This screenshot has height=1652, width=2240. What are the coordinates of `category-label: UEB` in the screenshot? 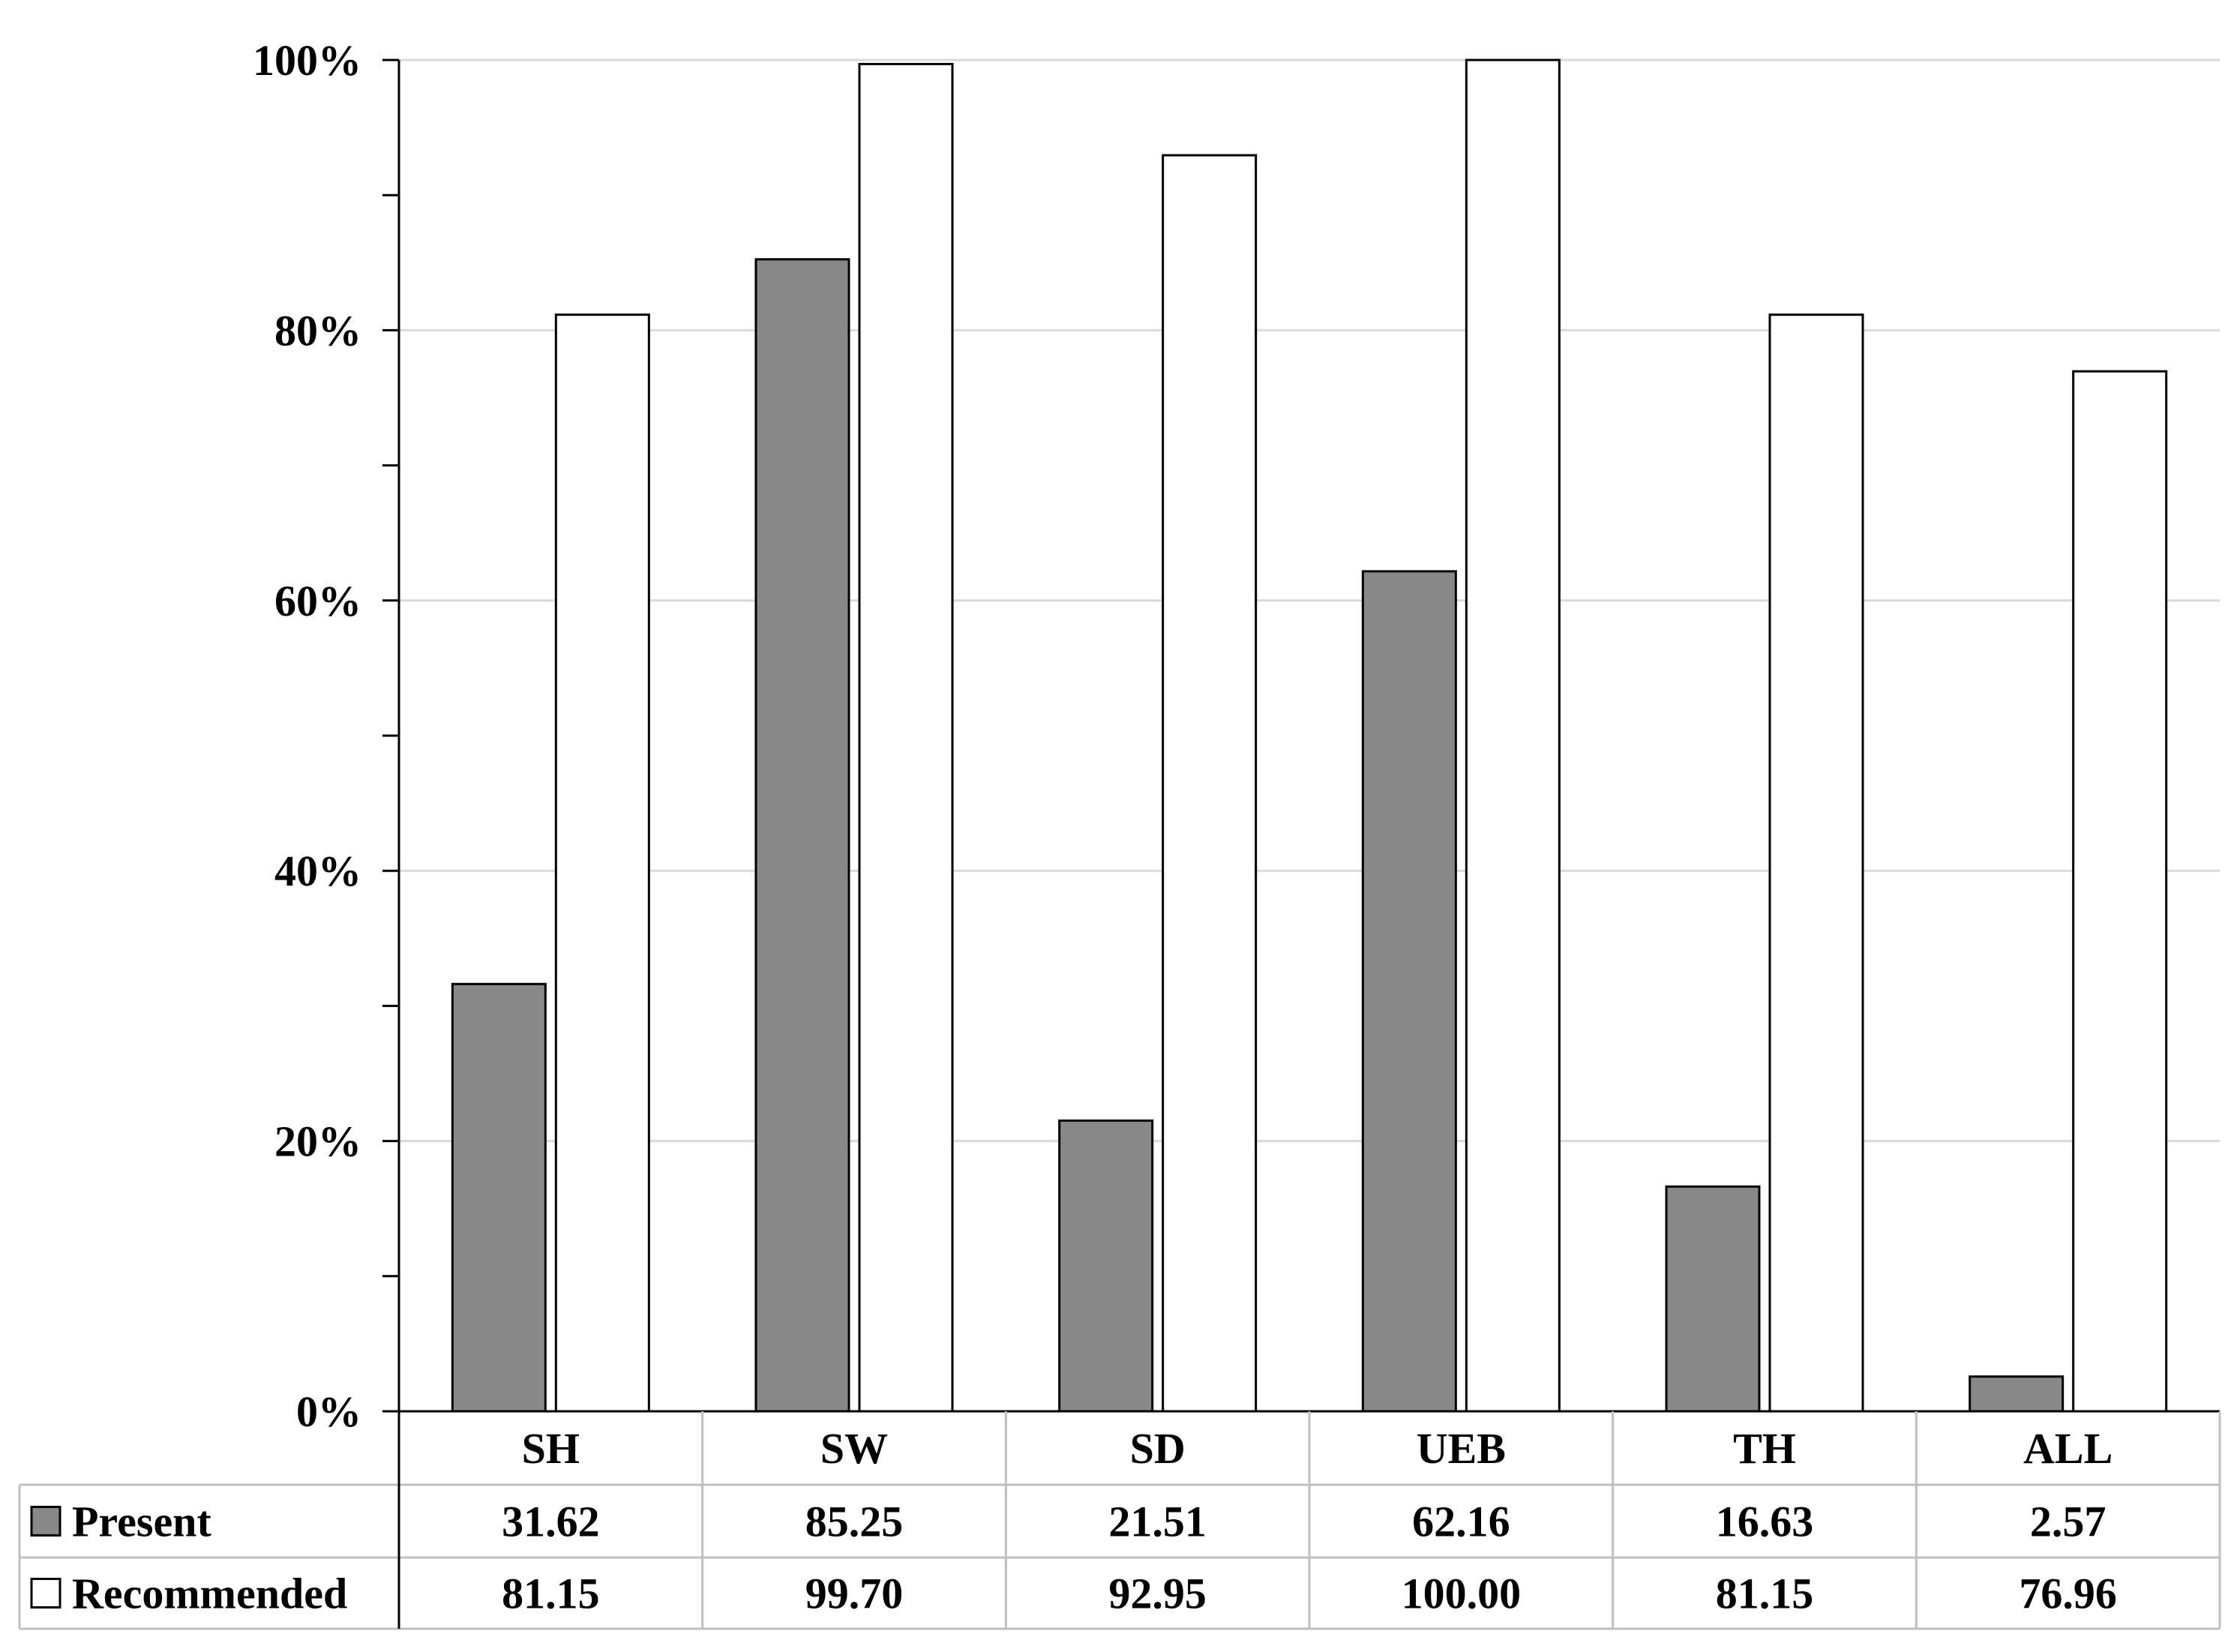 It's located at (1461, 1448).